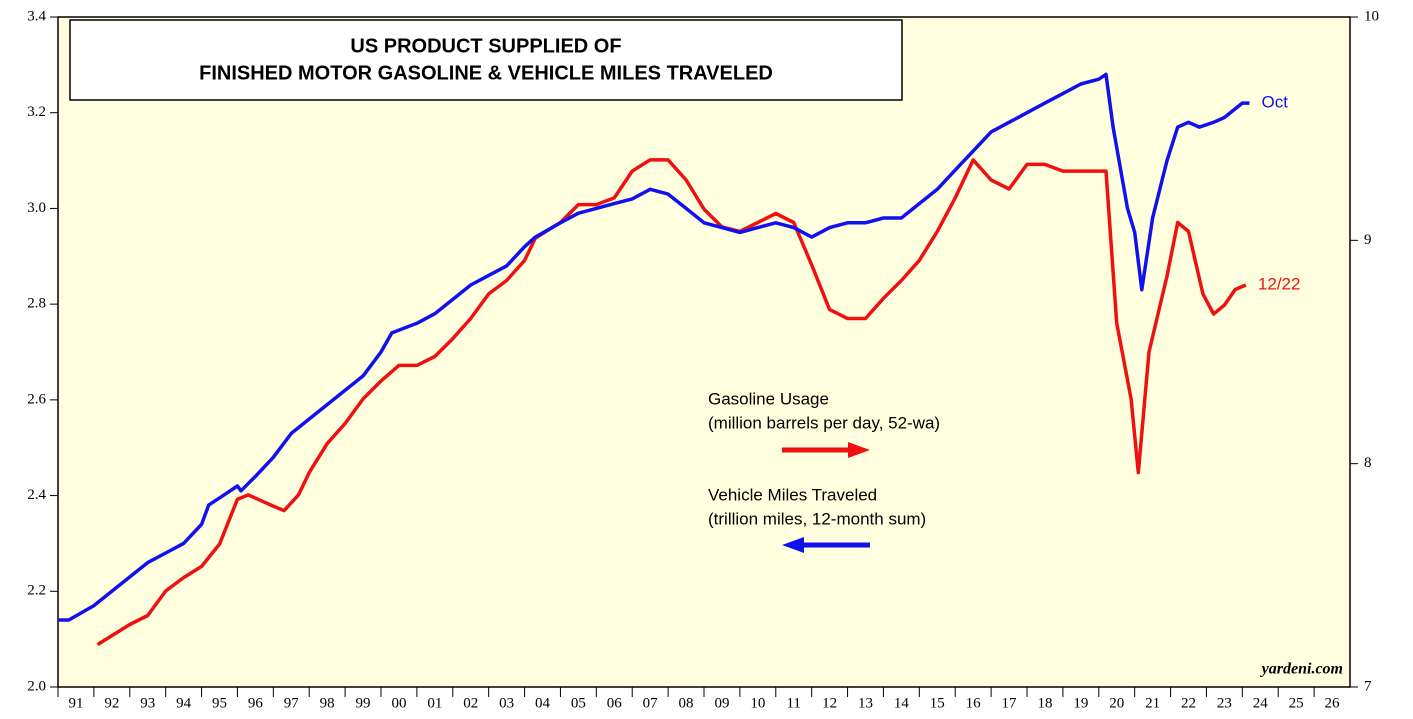  I want to click on legend-label: Vehicle Miles Traveled, so click(792, 494).